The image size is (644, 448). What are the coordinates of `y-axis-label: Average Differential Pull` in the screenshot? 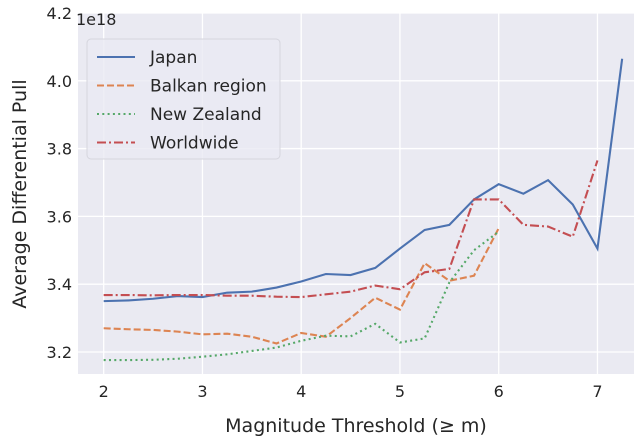 It's located at (20, 193).